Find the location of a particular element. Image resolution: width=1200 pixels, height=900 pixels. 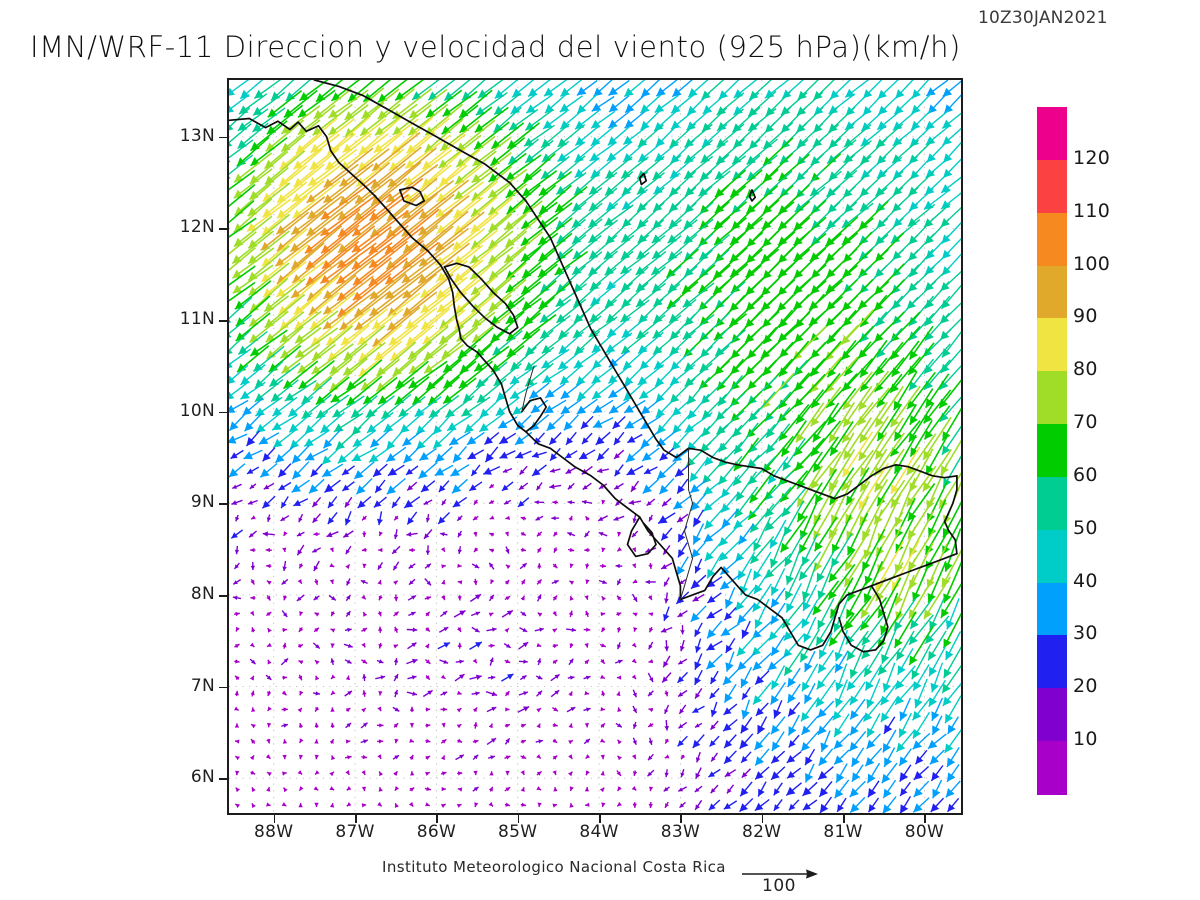

colorbar-label: 70 is located at coordinates (1085, 422).